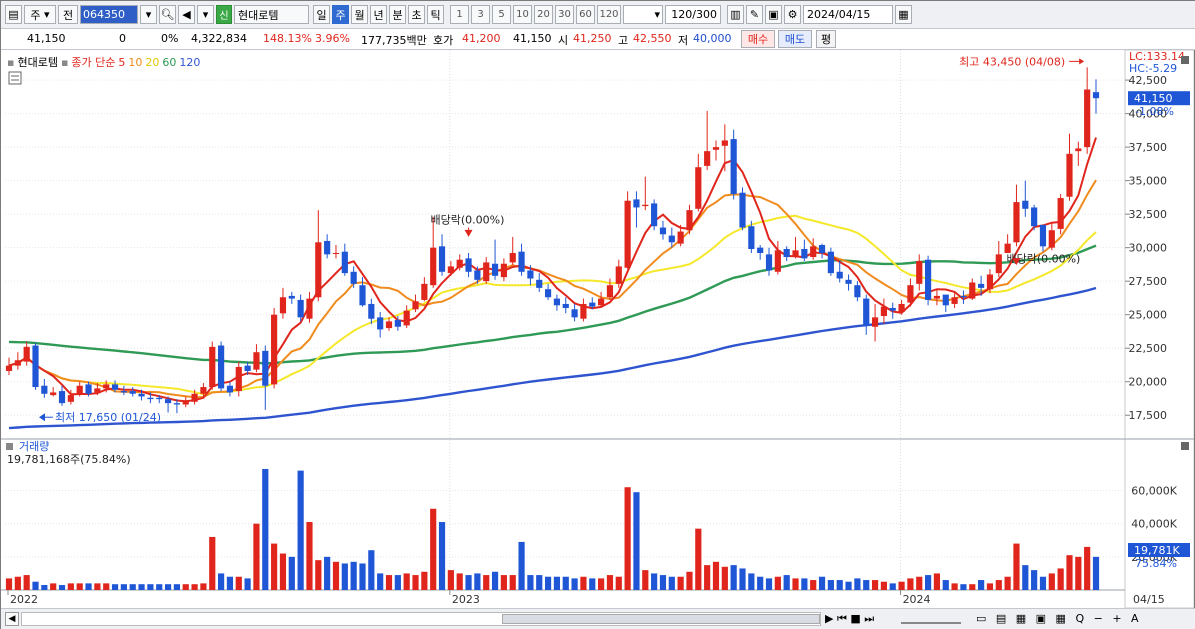  I want to click on interval-20: 20, so click(543, 14).